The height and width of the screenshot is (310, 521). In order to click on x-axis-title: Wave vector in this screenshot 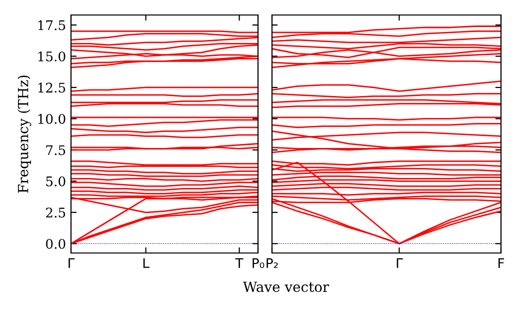, I will do `click(286, 287)`.